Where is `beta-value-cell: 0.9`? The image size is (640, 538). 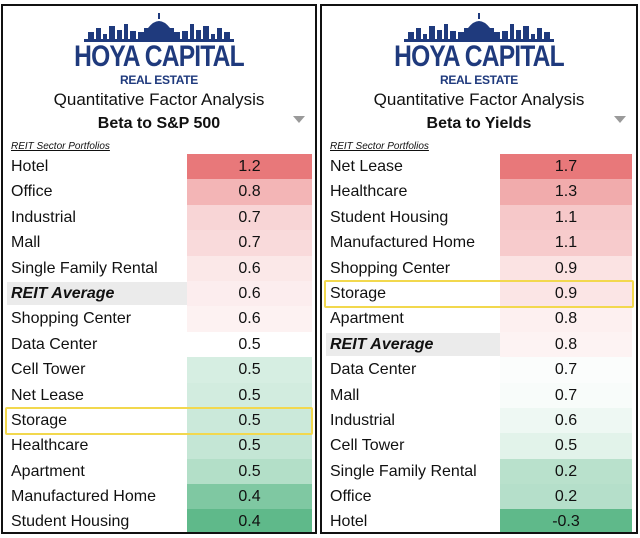
beta-value-cell: 0.9 is located at coordinates (566, 293).